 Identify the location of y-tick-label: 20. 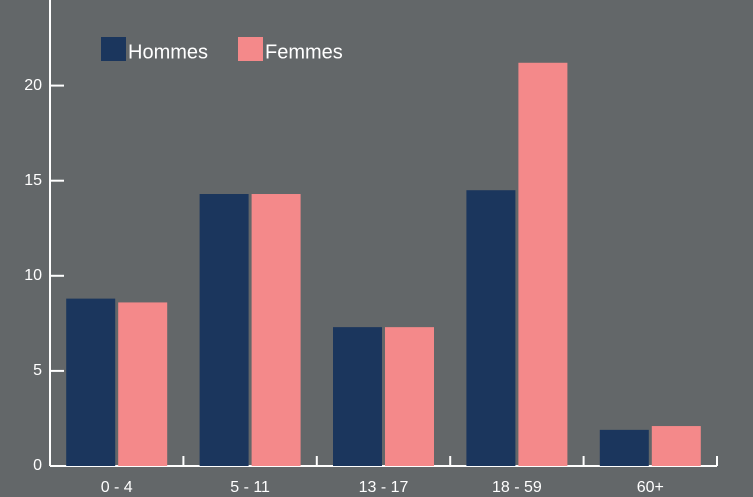
(33, 85).